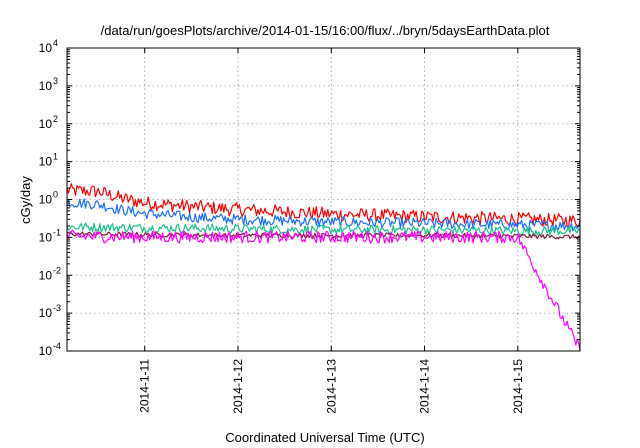 The image size is (640, 448). What do you see at coordinates (331, 386) in the screenshot?
I see `x-tick-label: 2014-1-13` at bounding box center [331, 386].